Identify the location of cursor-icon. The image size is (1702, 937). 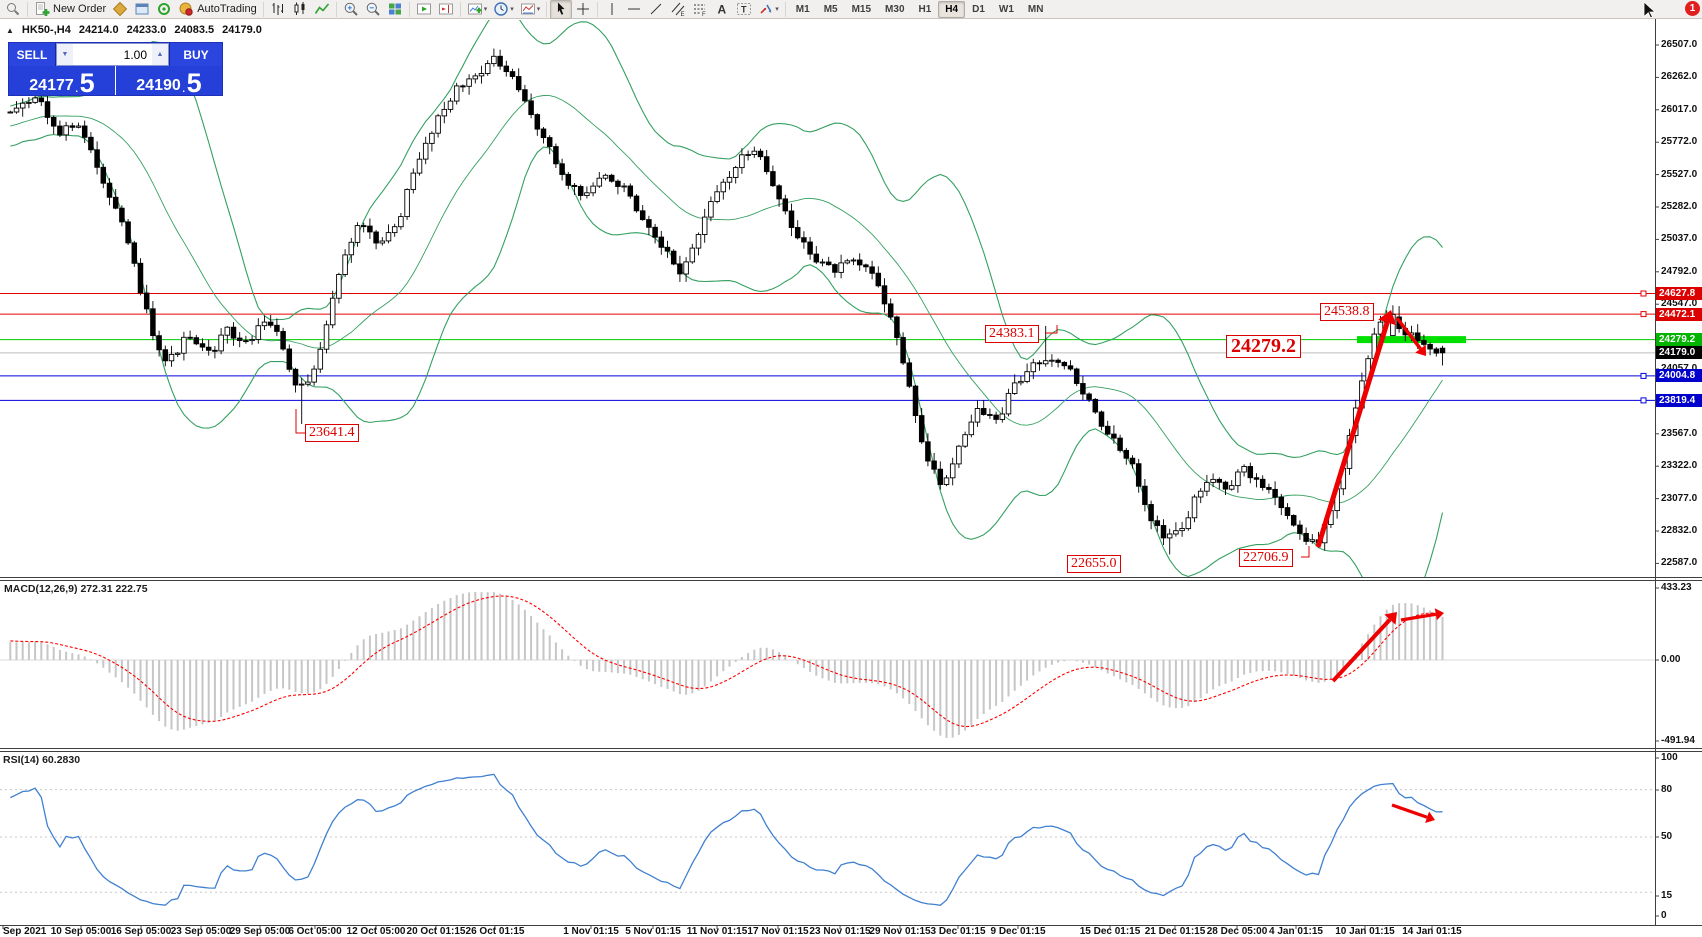
(561, 8).